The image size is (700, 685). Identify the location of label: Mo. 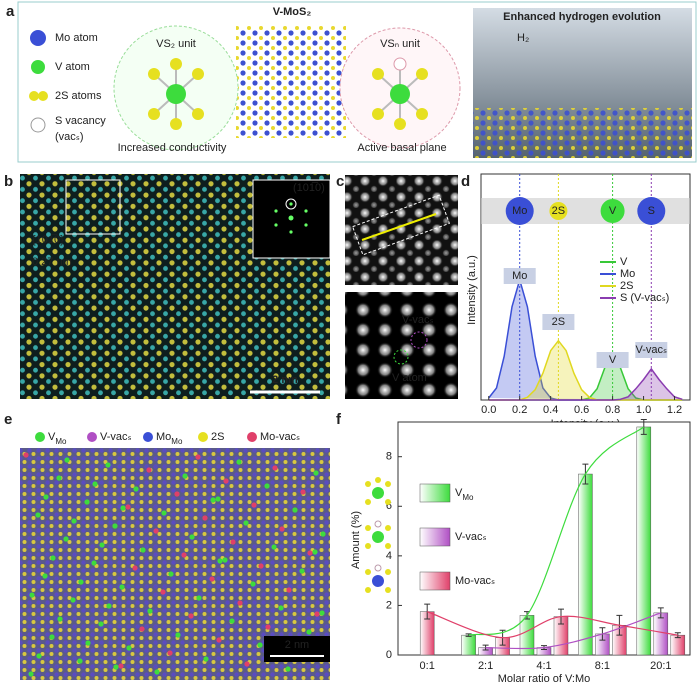
(519, 211).